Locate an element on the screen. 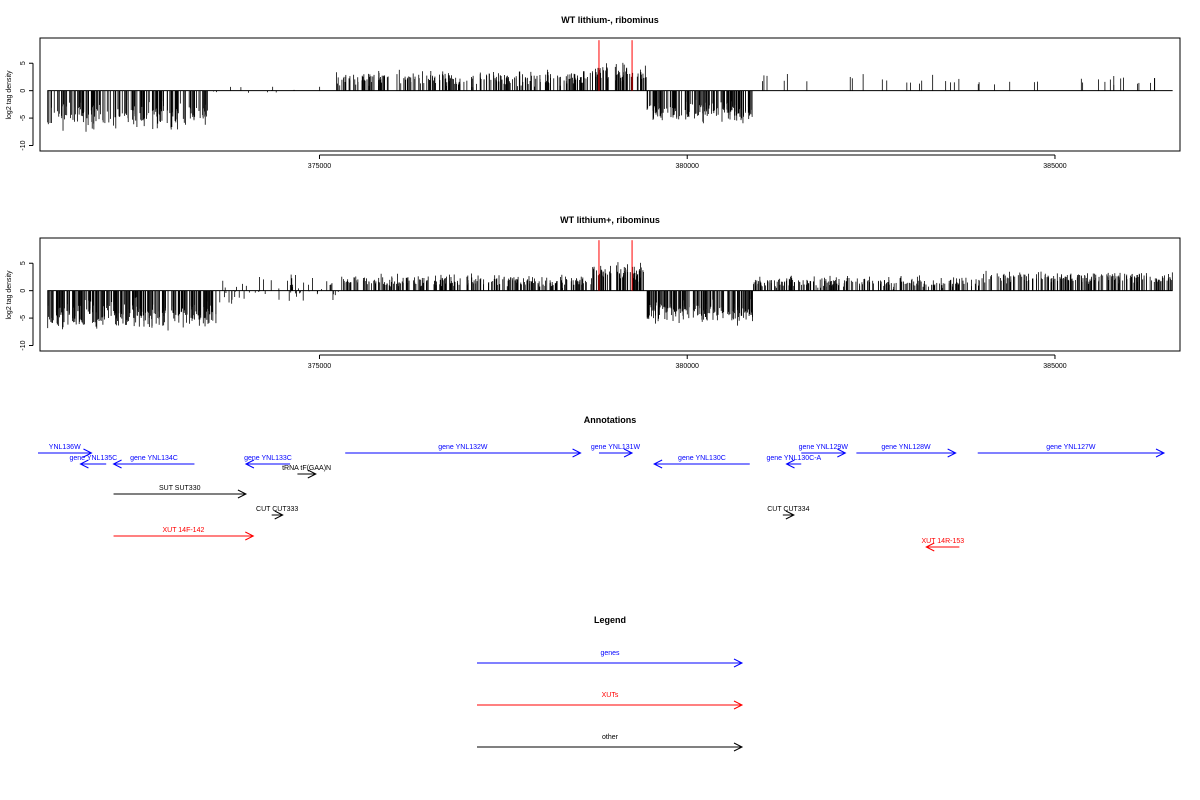 The height and width of the screenshot is (800, 1200). legend-item: XUTs is located at coordinates (610, 701).